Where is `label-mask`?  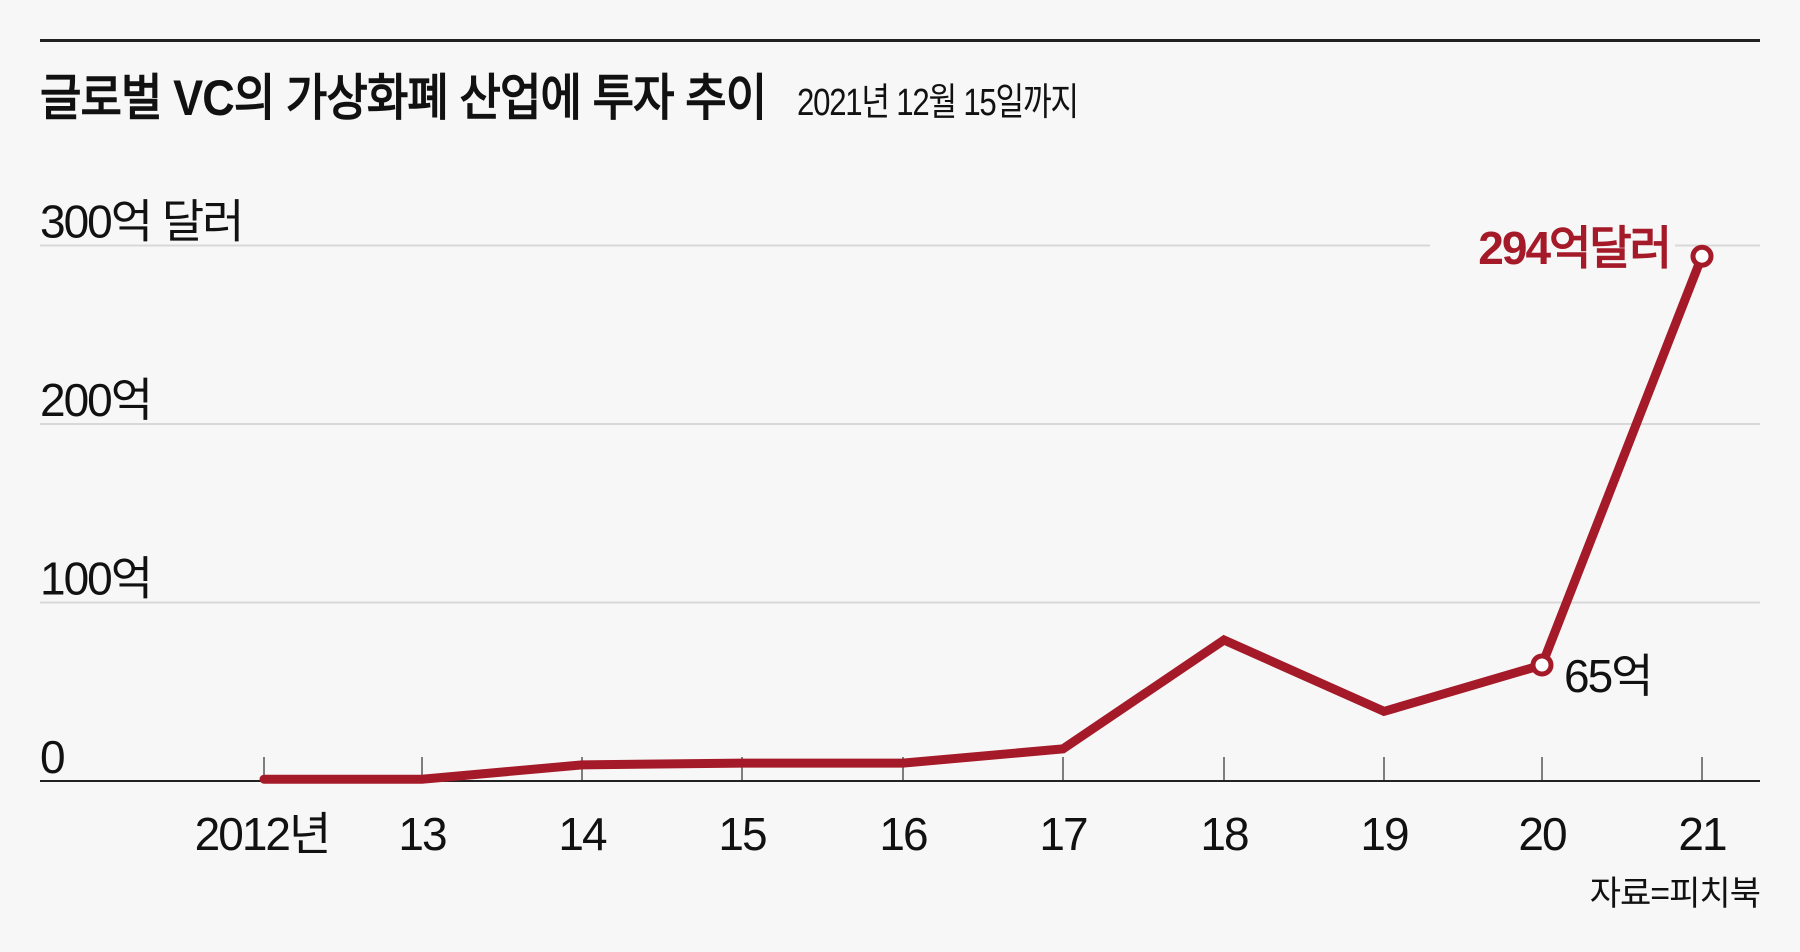 label-mask is located at coordinates (1552, 242).